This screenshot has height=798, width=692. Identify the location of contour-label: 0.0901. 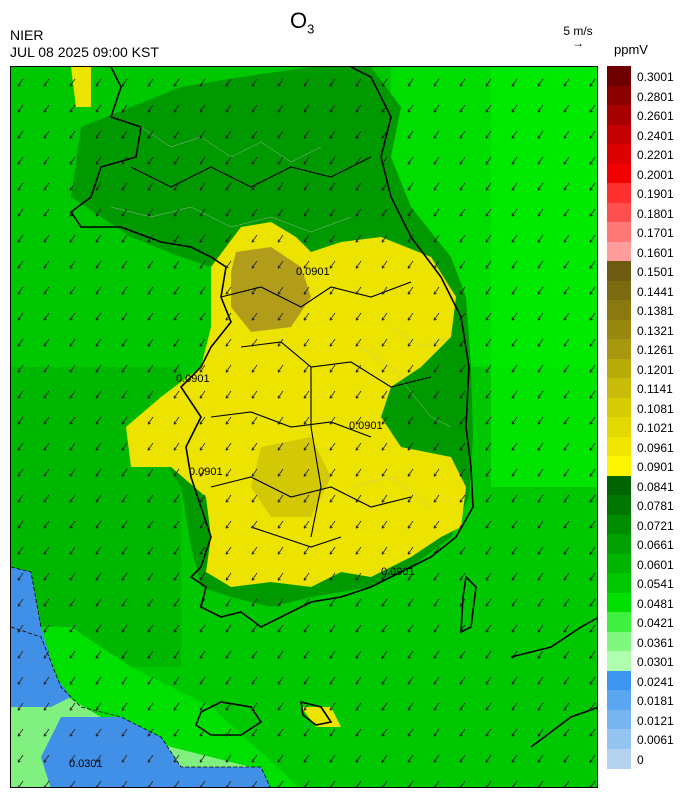
(366, 426).